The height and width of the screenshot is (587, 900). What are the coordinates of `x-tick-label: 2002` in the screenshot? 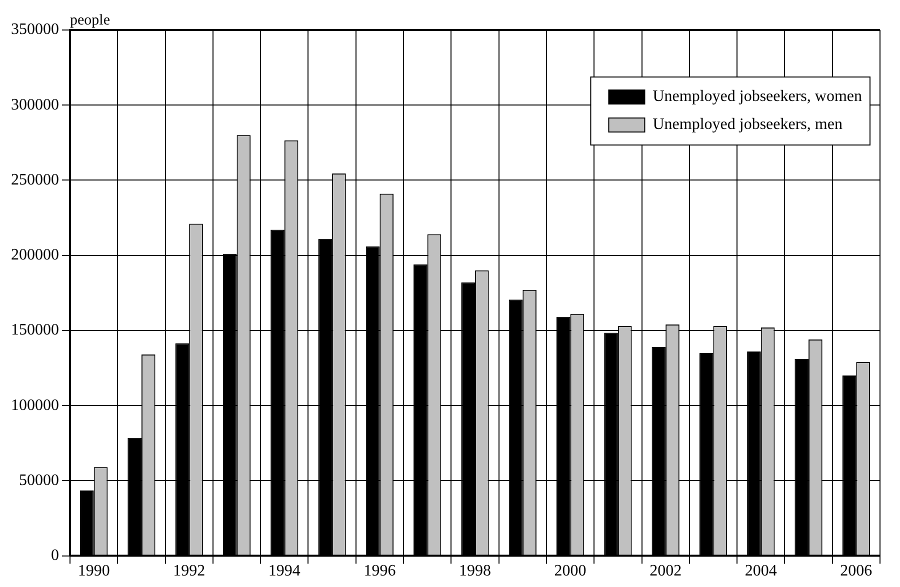 It's located at (666, 571).